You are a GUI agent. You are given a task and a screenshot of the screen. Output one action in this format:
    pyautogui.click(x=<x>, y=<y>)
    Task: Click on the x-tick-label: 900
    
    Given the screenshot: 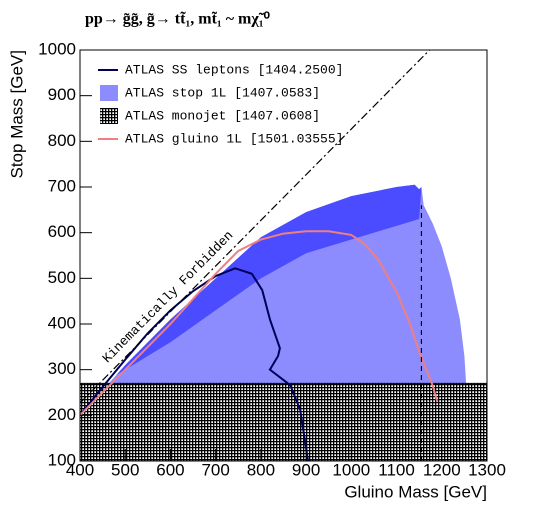 What is the action you would take?
    pyautogui.click(x=306, y=469)
    